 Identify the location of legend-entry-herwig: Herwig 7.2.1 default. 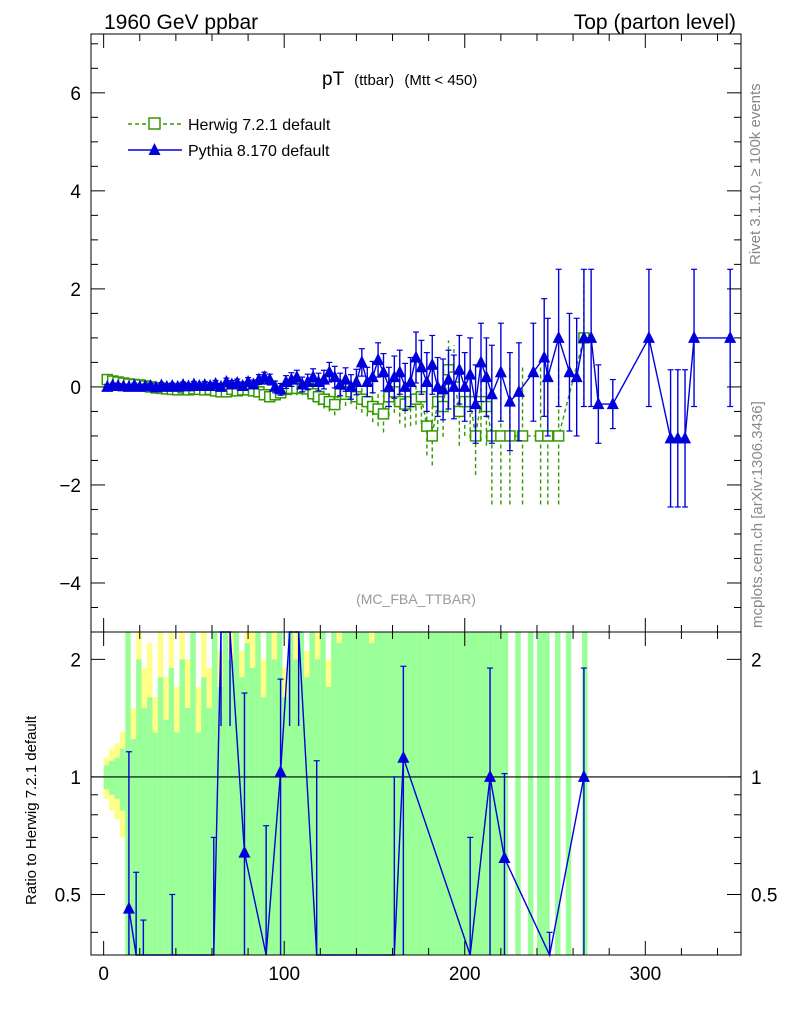
(229, 125).